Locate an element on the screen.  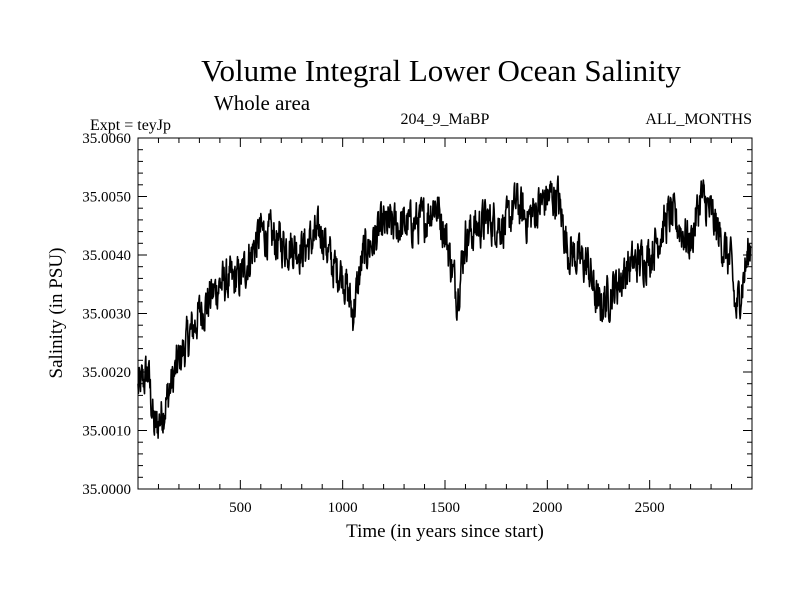
x-tick-labels: 500 1000 1500 2000 2500 is located at coordinates (447, 508).